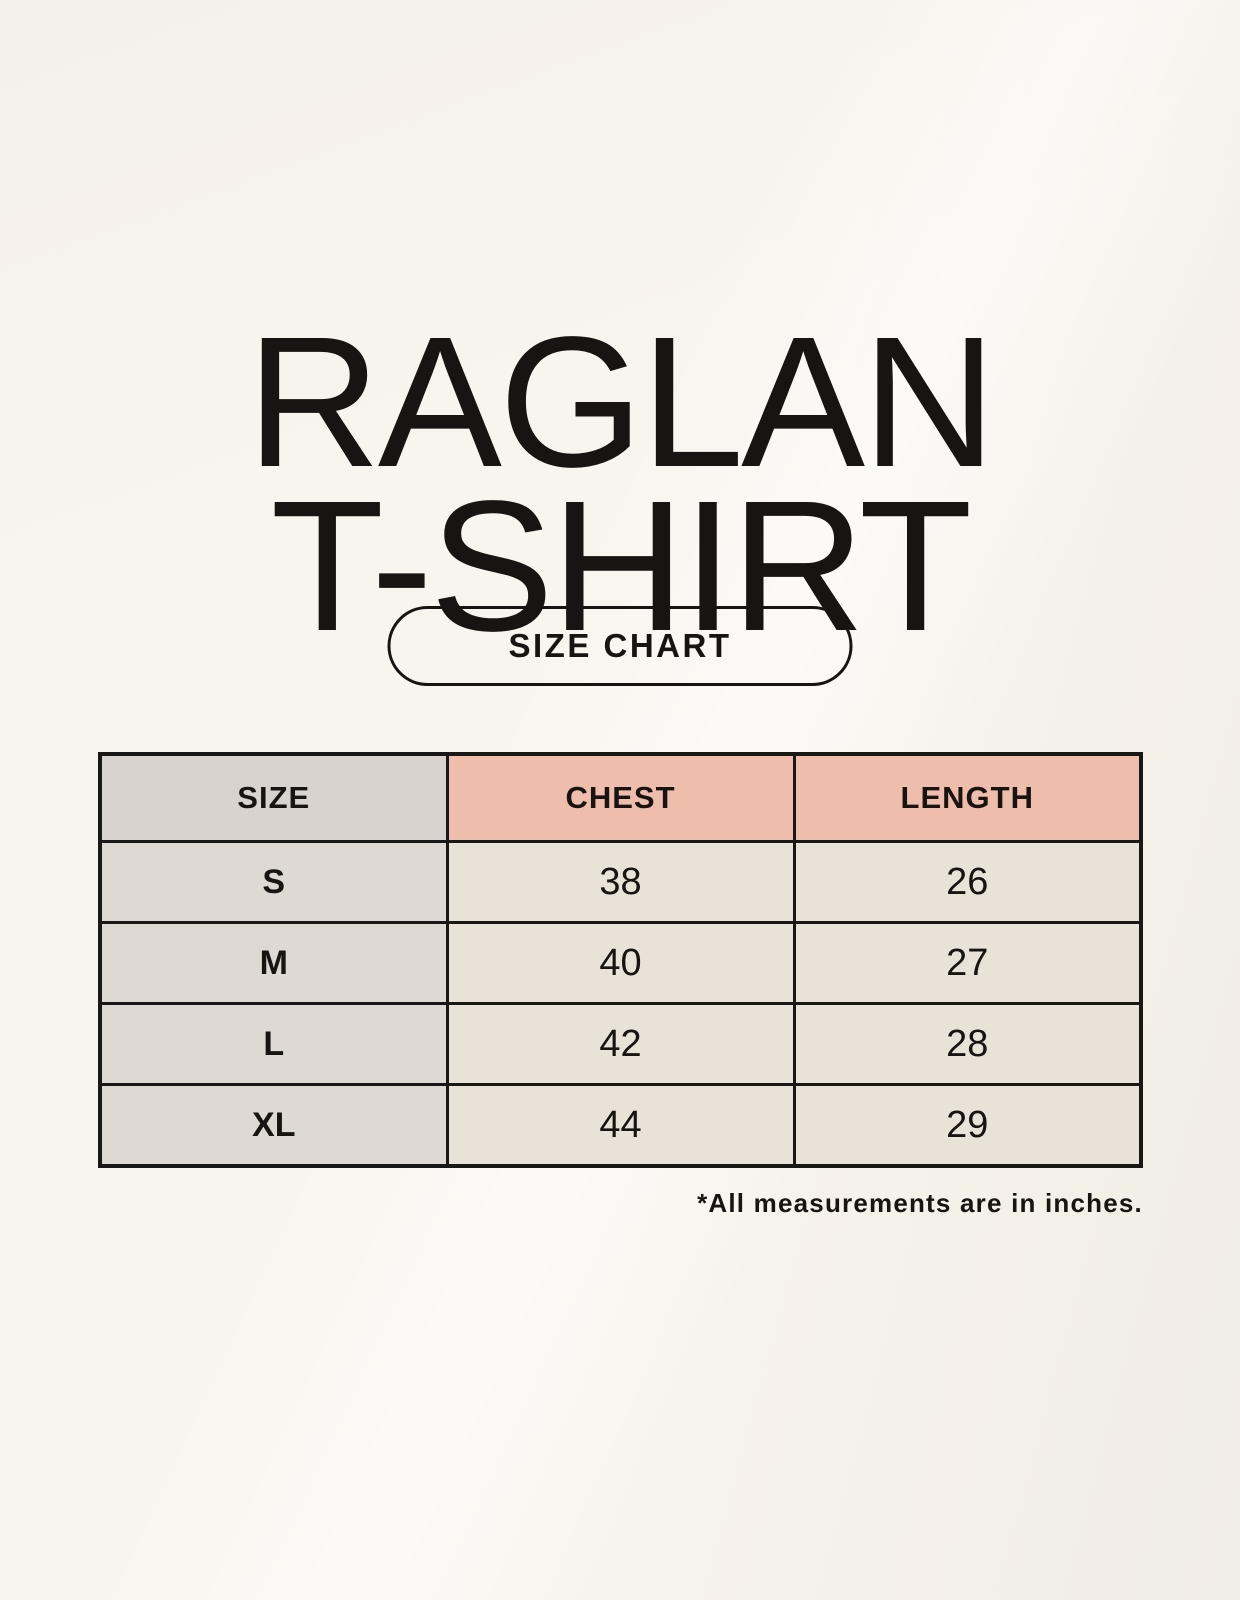 The height and width of the screenshot is (1600, 1240). What do you see at coordinates (967, 963) in the screenshot?
I see `length-cell: 27` at bounding box center [967, 963].